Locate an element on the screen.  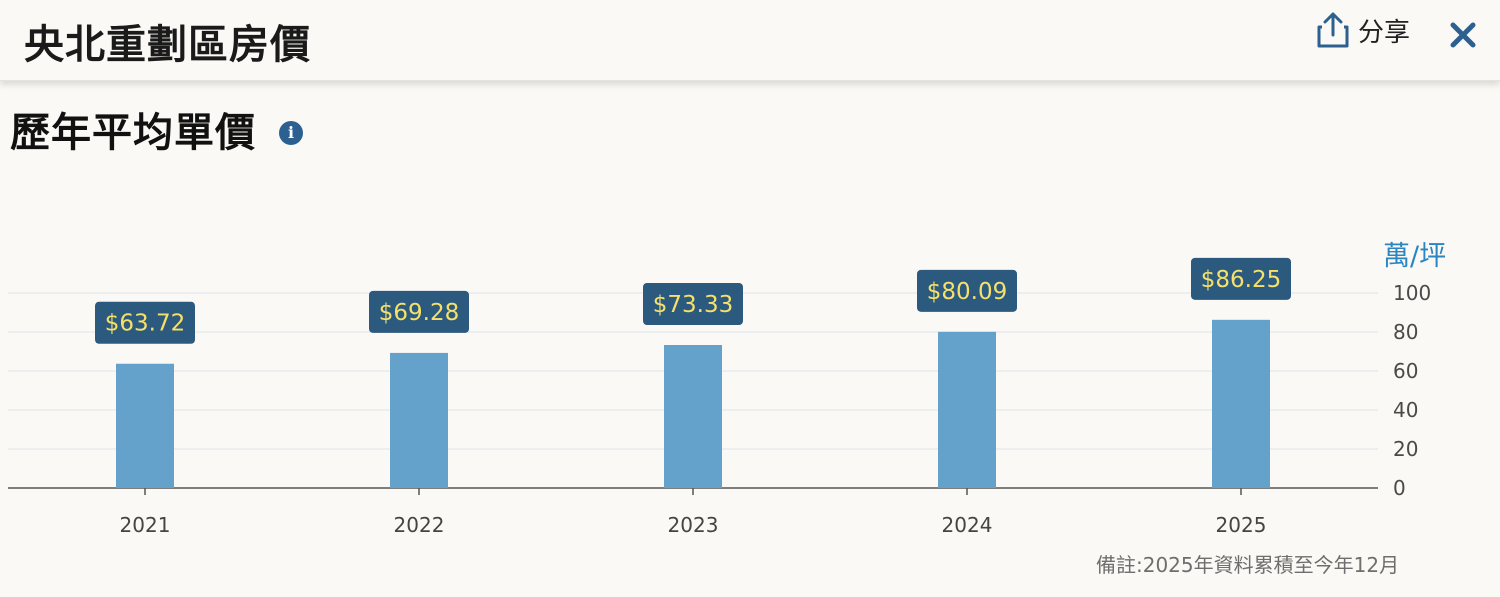
header-bar: 央北重劃區房價 分享 is located at coordinates (750, 40).